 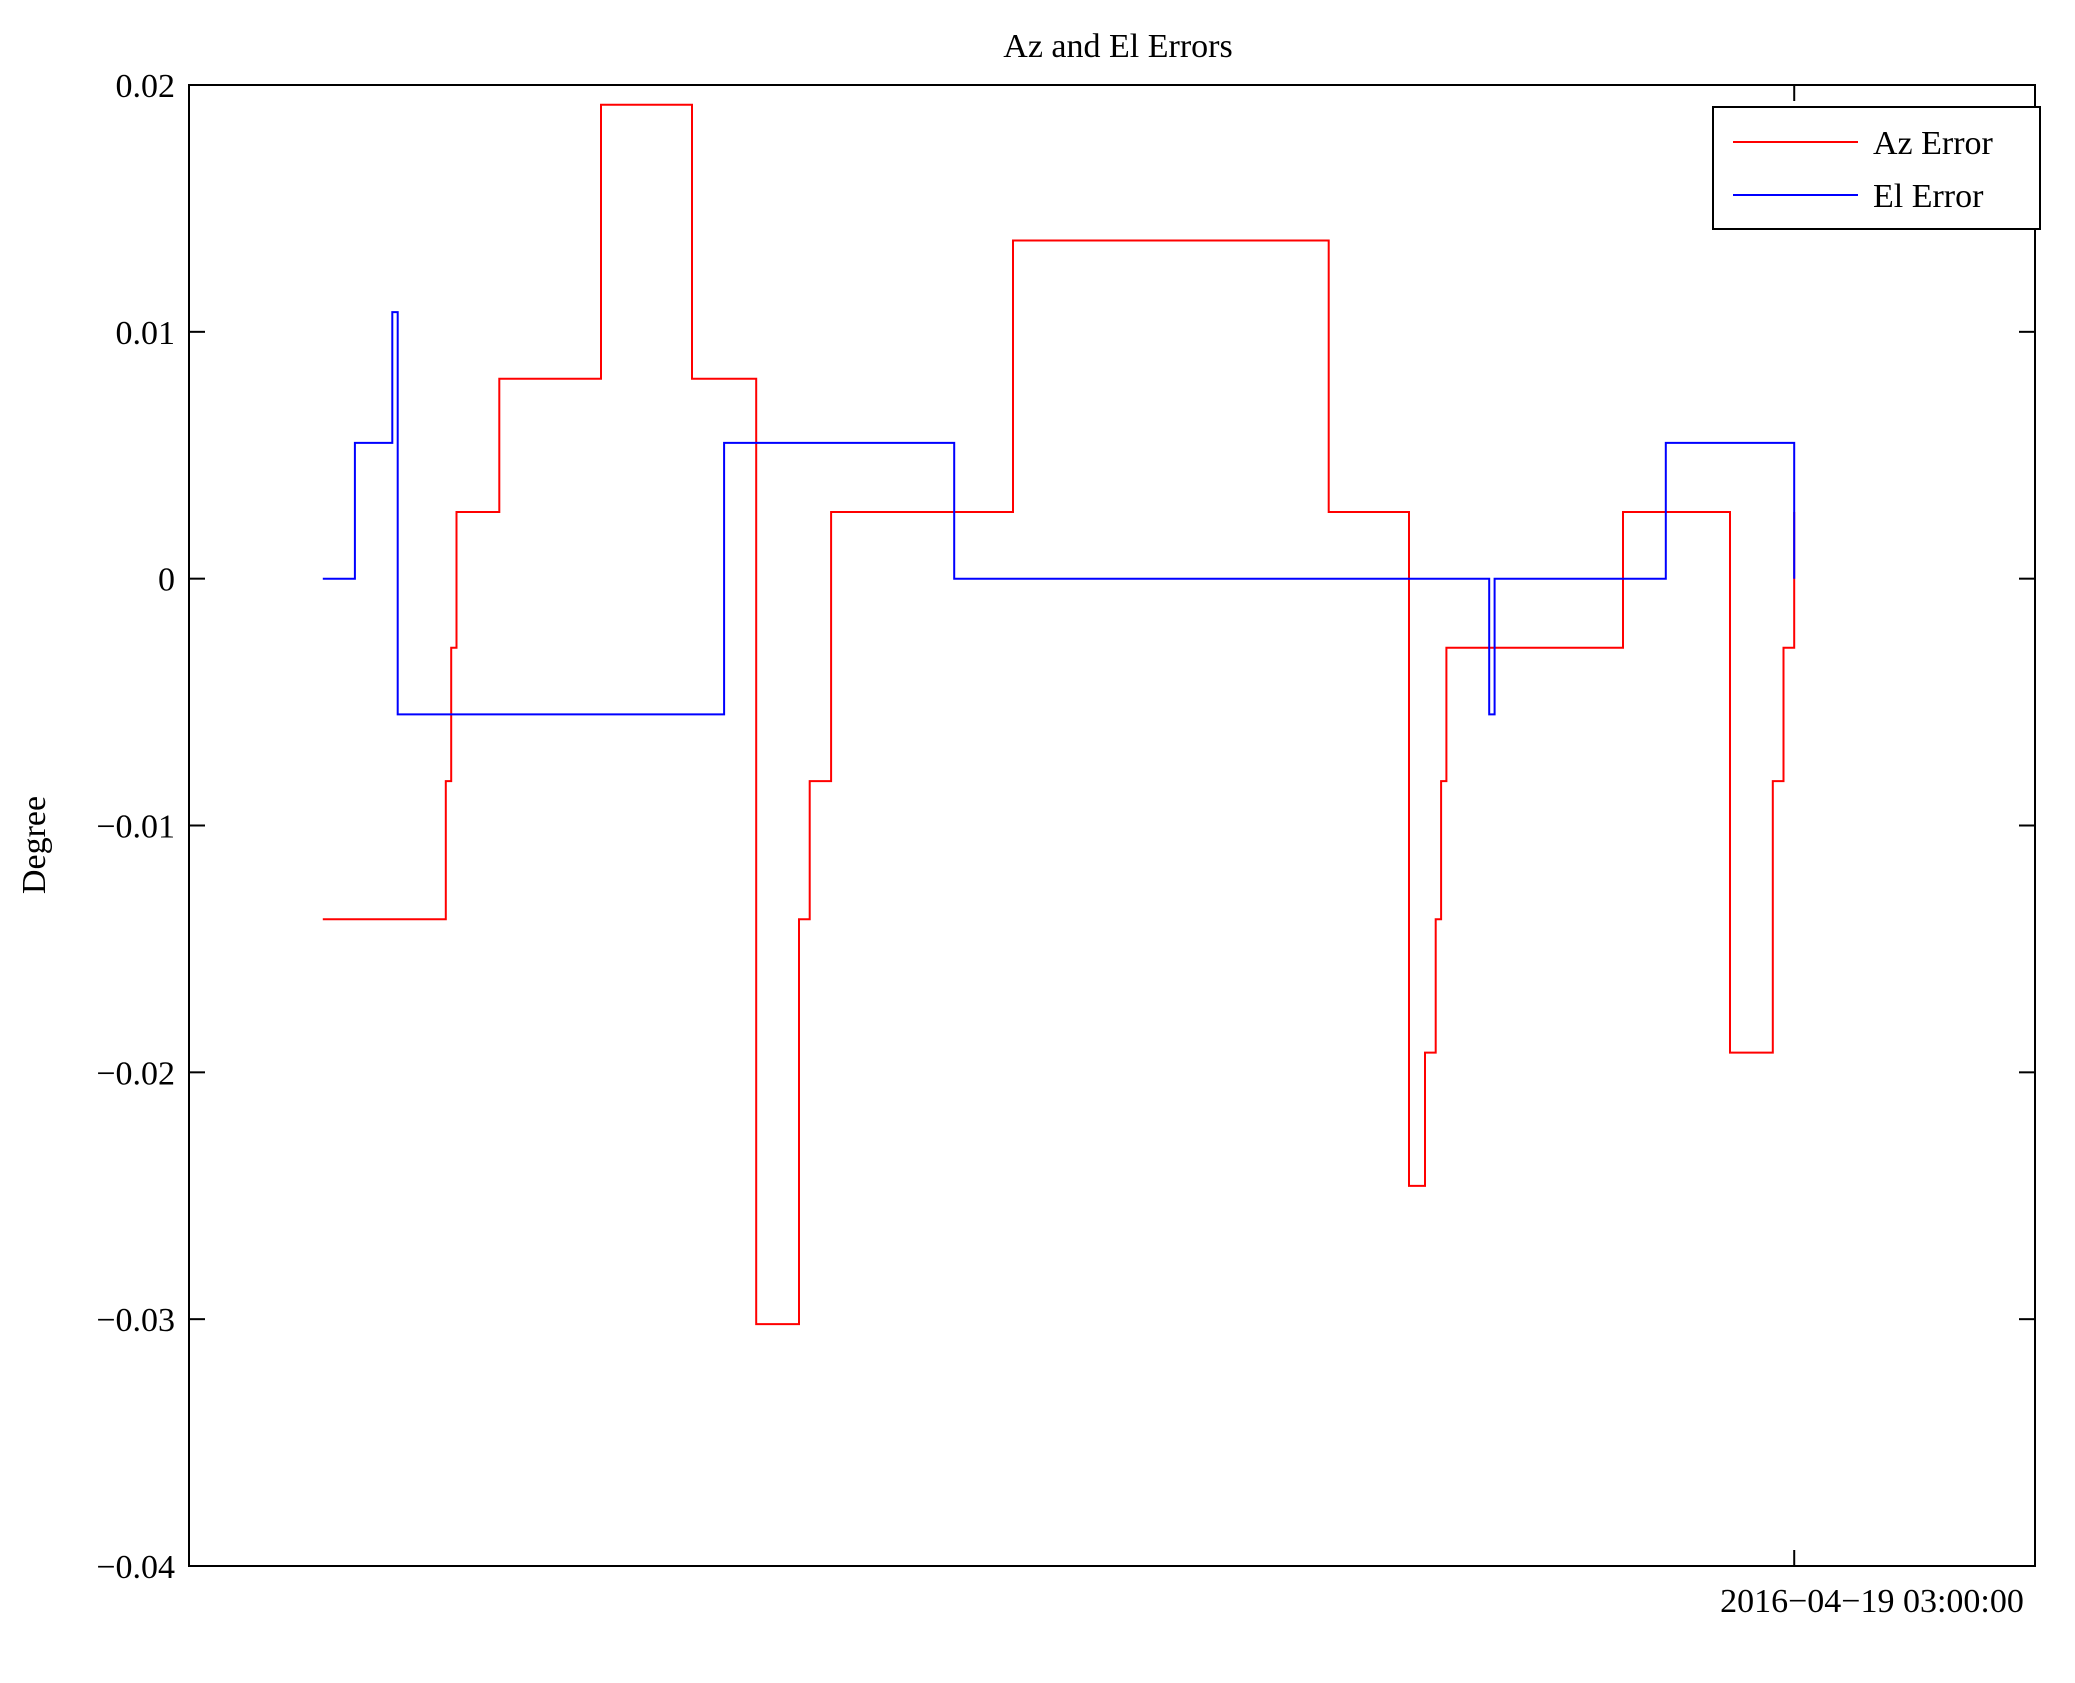 I want to click on legend-label-az-error: Az Error, so click(x=1933, y=143).